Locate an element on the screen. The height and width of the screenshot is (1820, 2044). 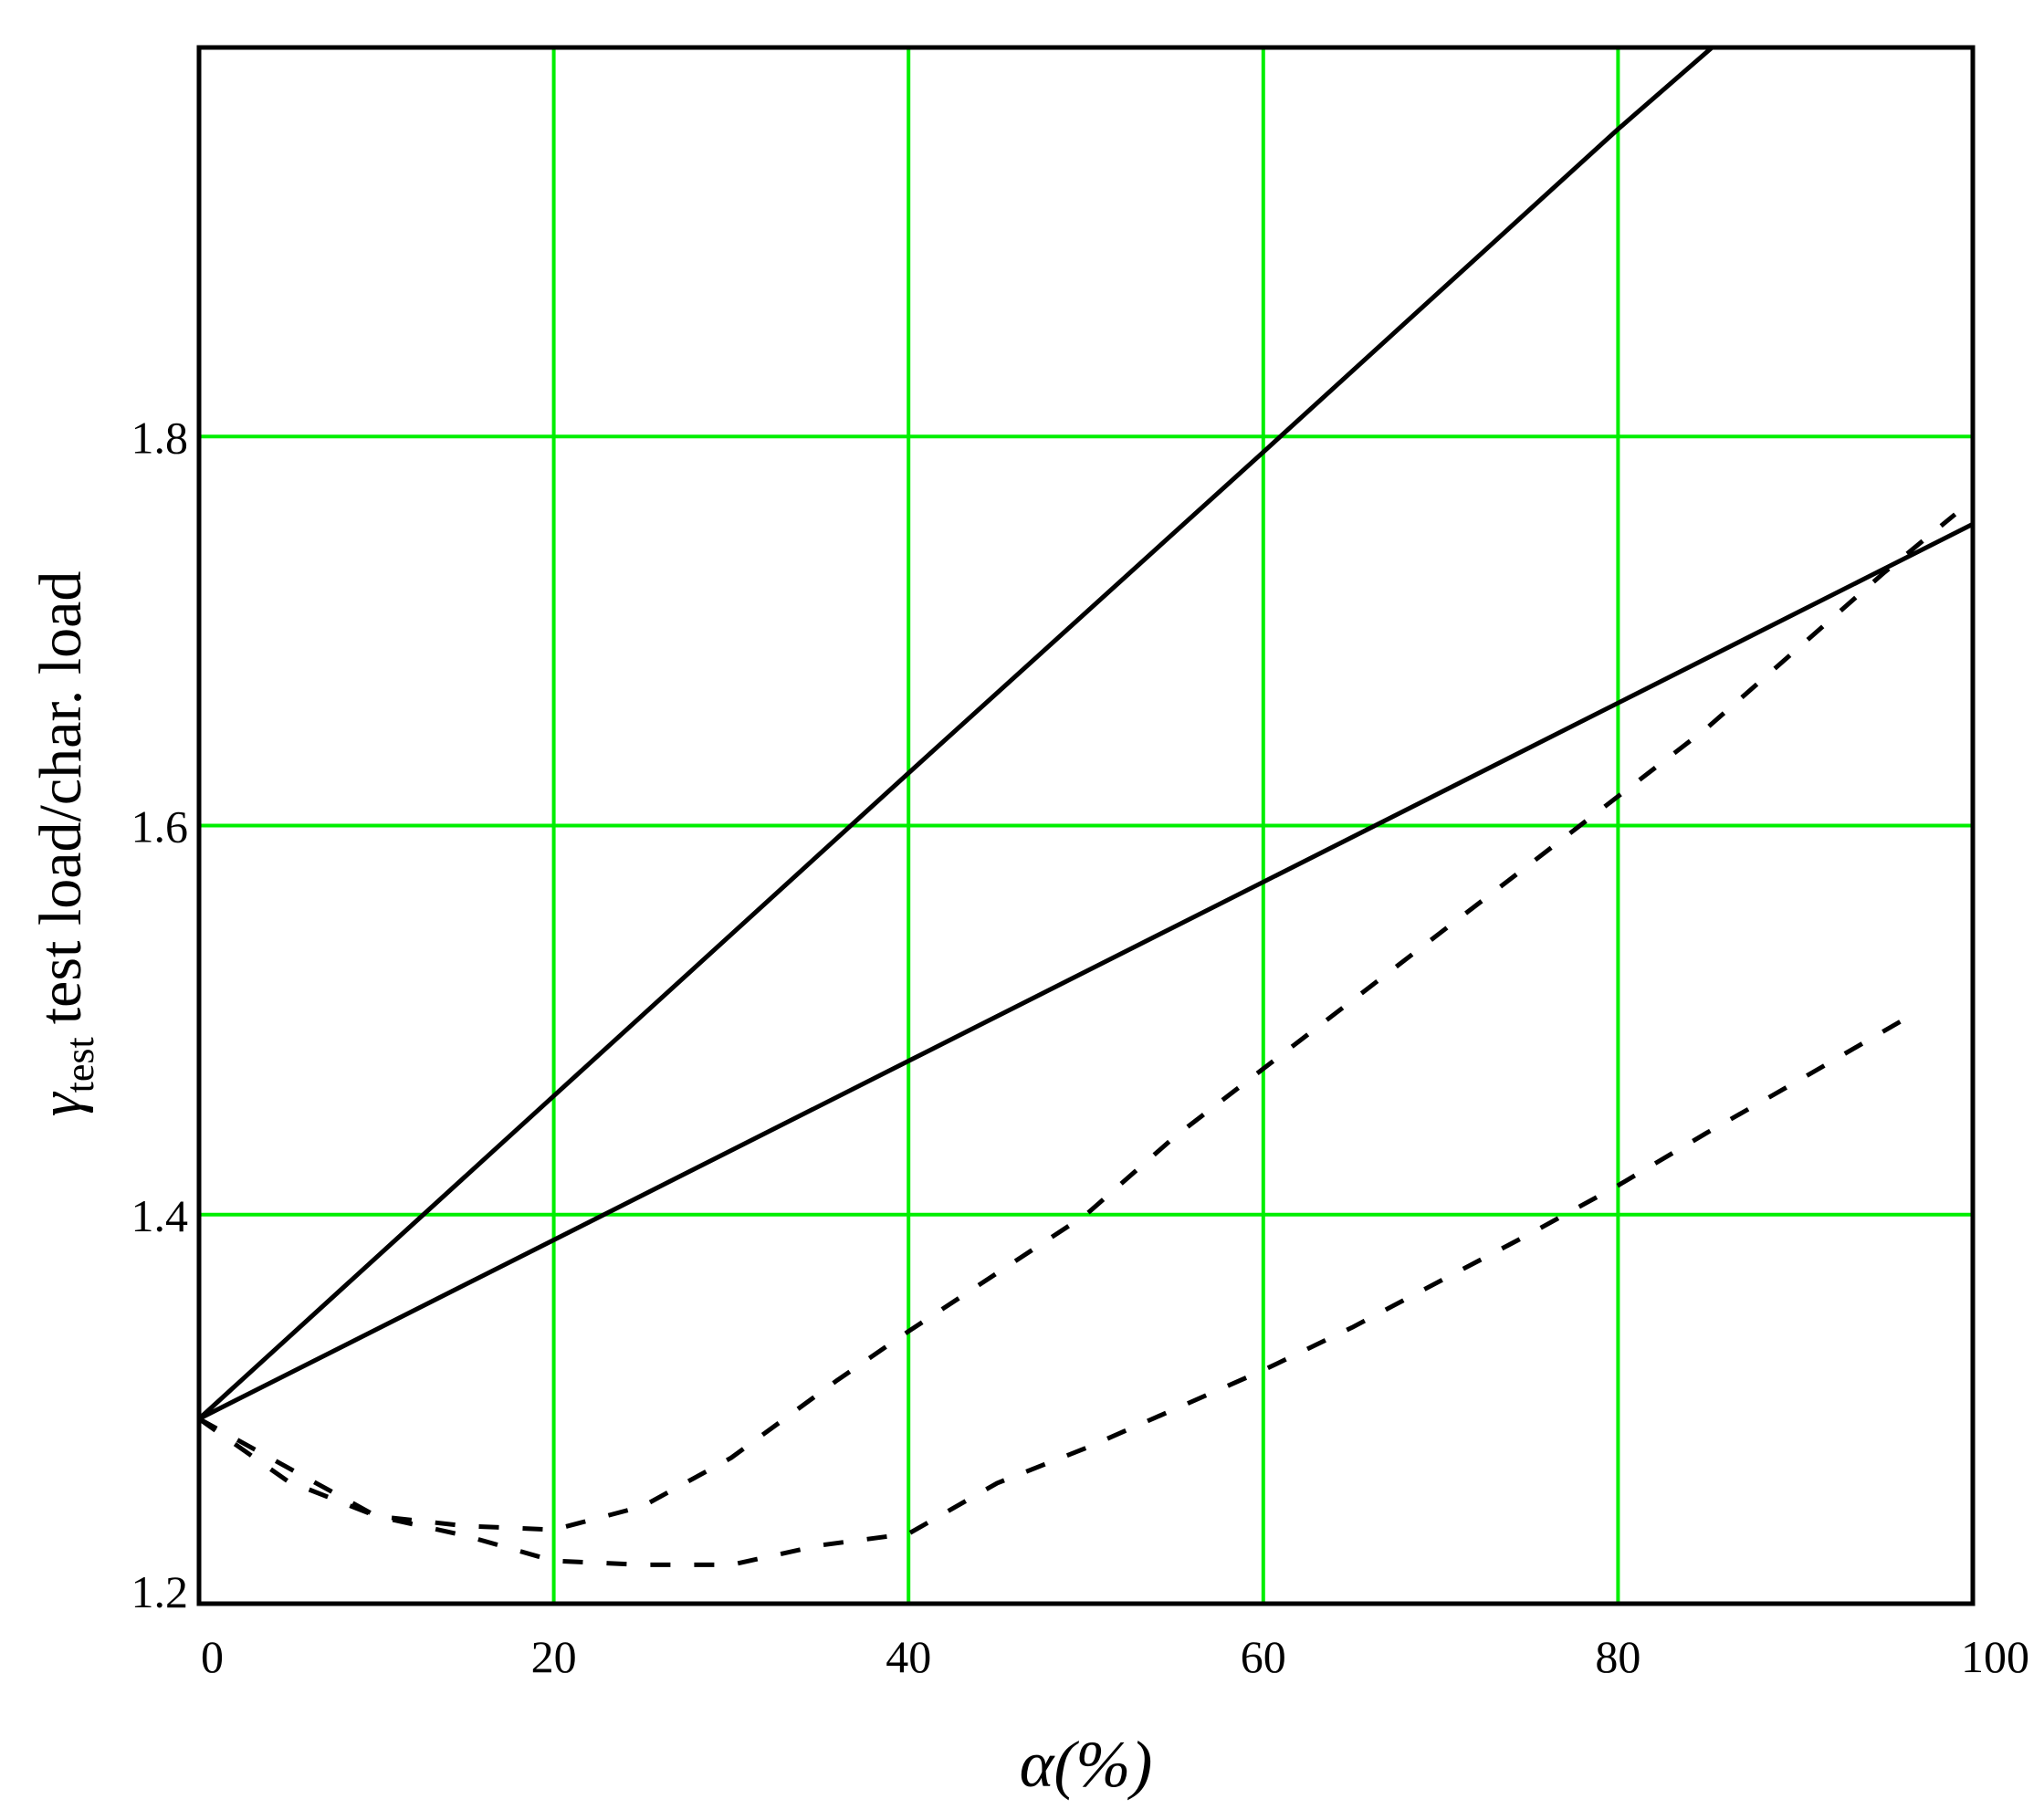
y-axis-title-symbol: γ is located at coordinates (60, 1103).